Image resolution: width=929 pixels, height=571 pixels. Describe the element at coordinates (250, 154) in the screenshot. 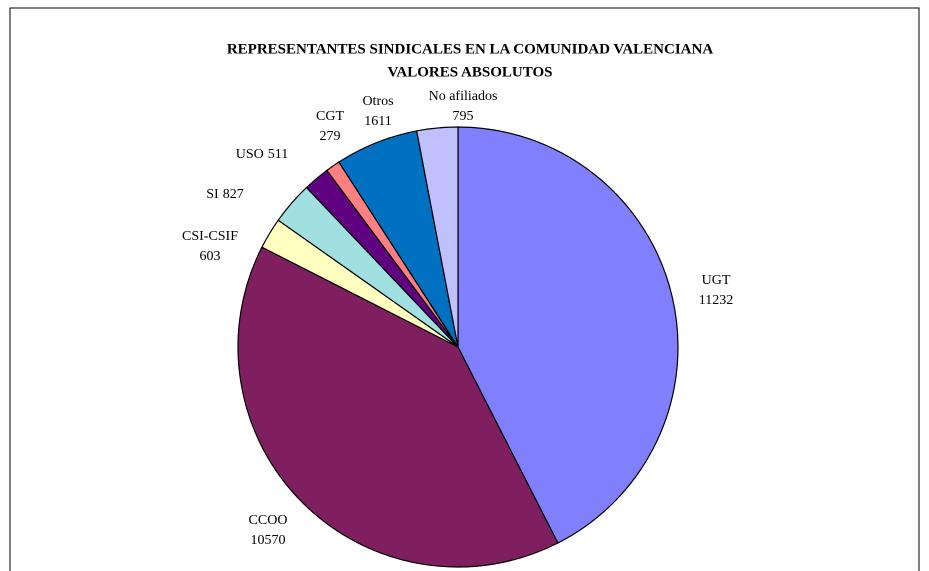

I see `category-label: USO` at that location.